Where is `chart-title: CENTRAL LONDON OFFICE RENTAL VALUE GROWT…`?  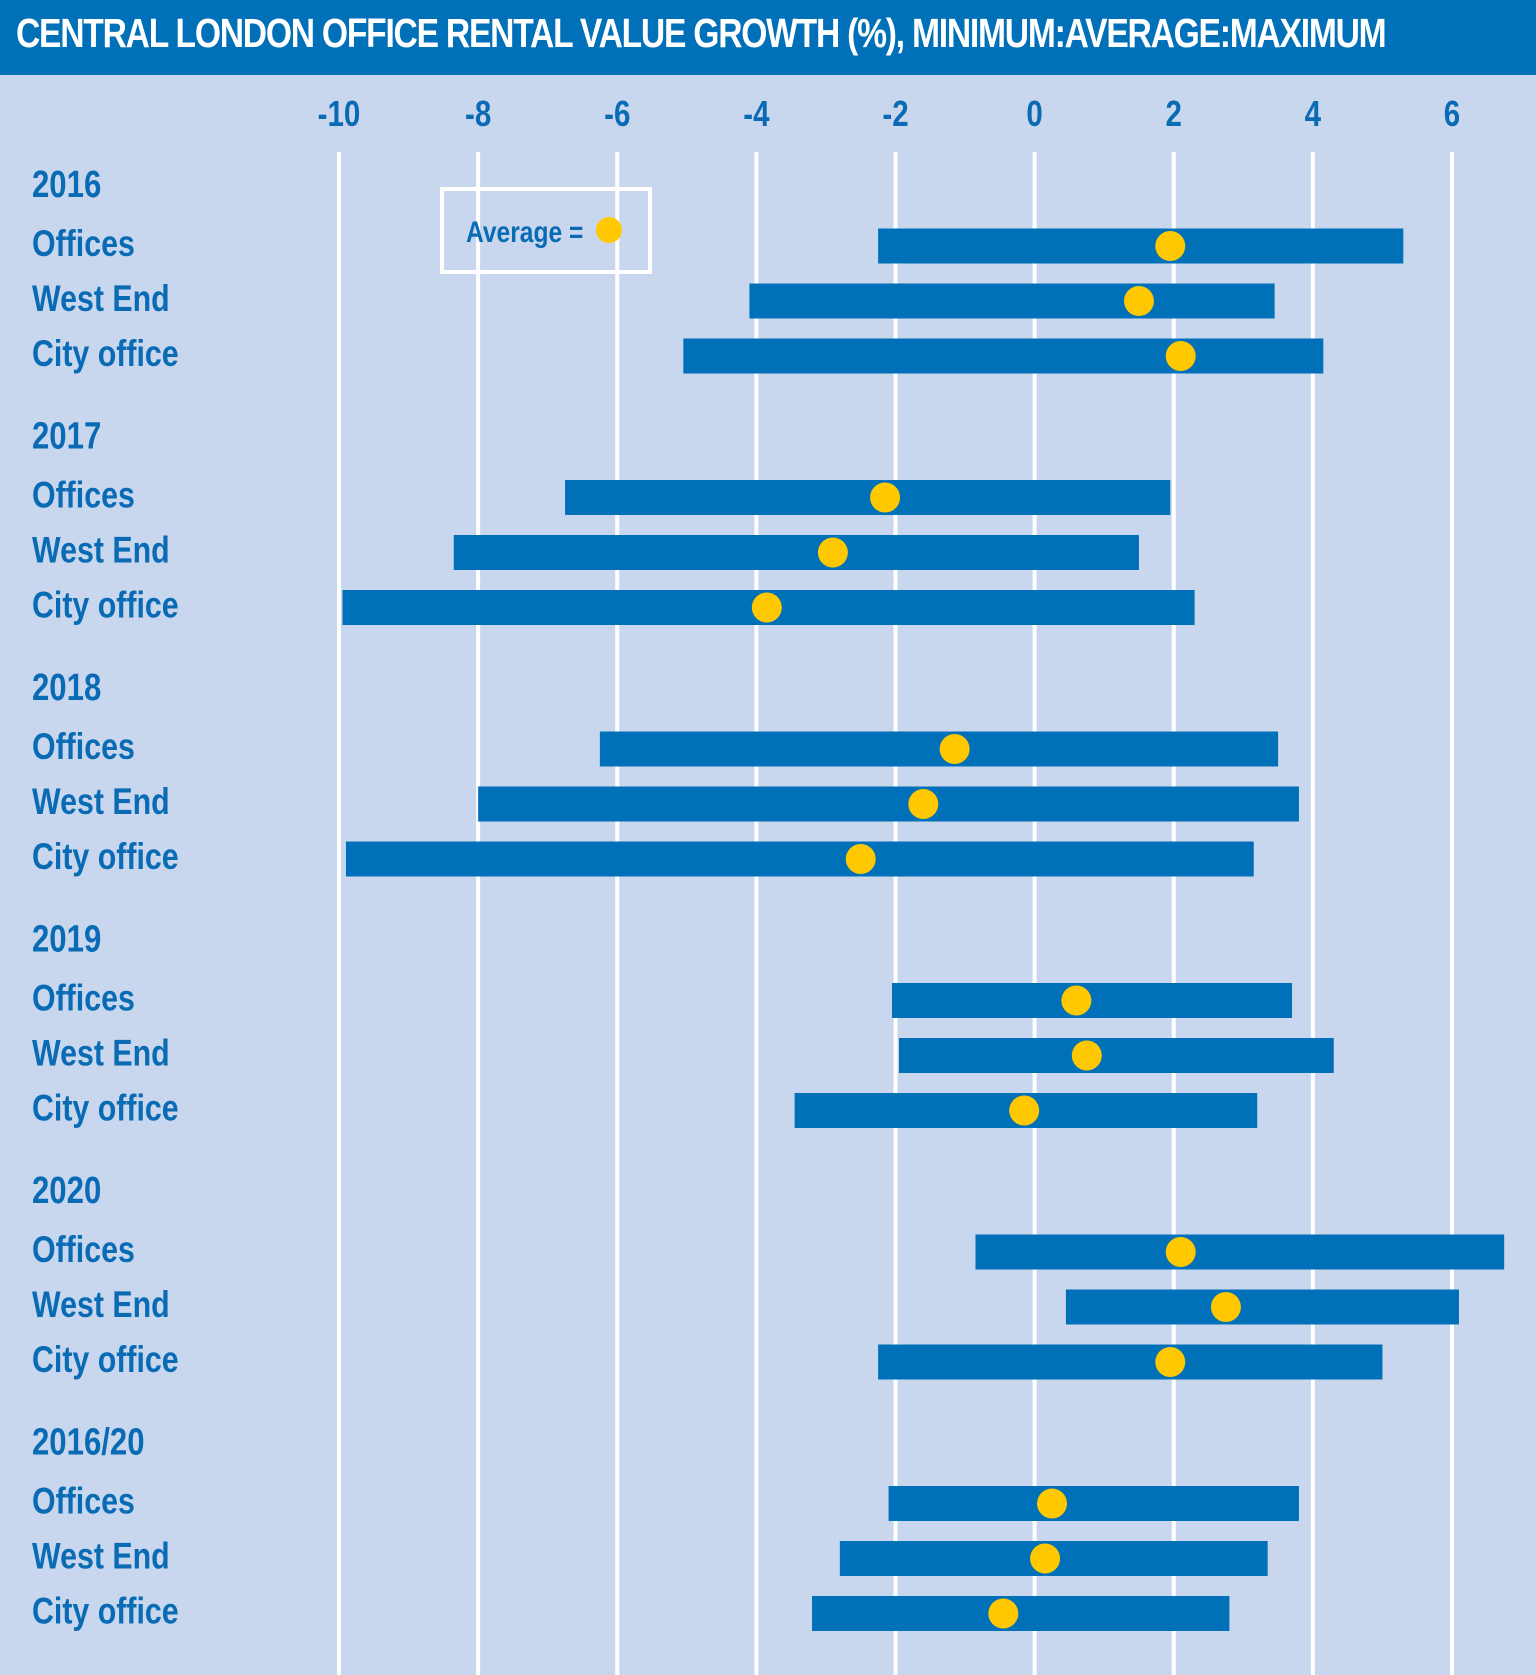
chart-title: CENTRAL LONDON OFFICE RENTAL VALUE GROWT… is located at coordinates (701, 33).